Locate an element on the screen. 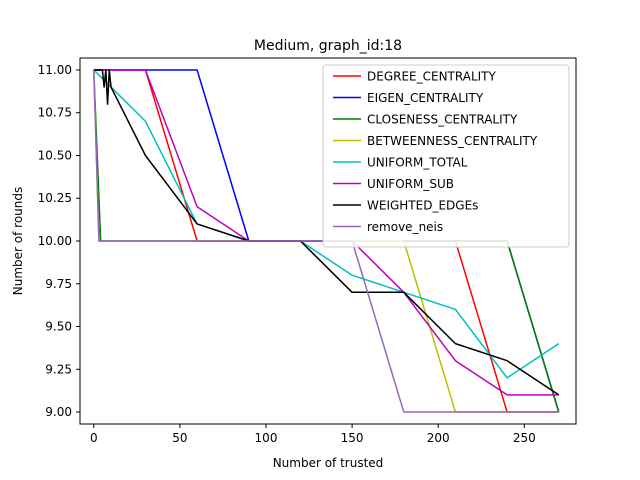 The height and width of the screenshot is (480, 640). x-tick-label: 150 is located at coordinates (352, 438).